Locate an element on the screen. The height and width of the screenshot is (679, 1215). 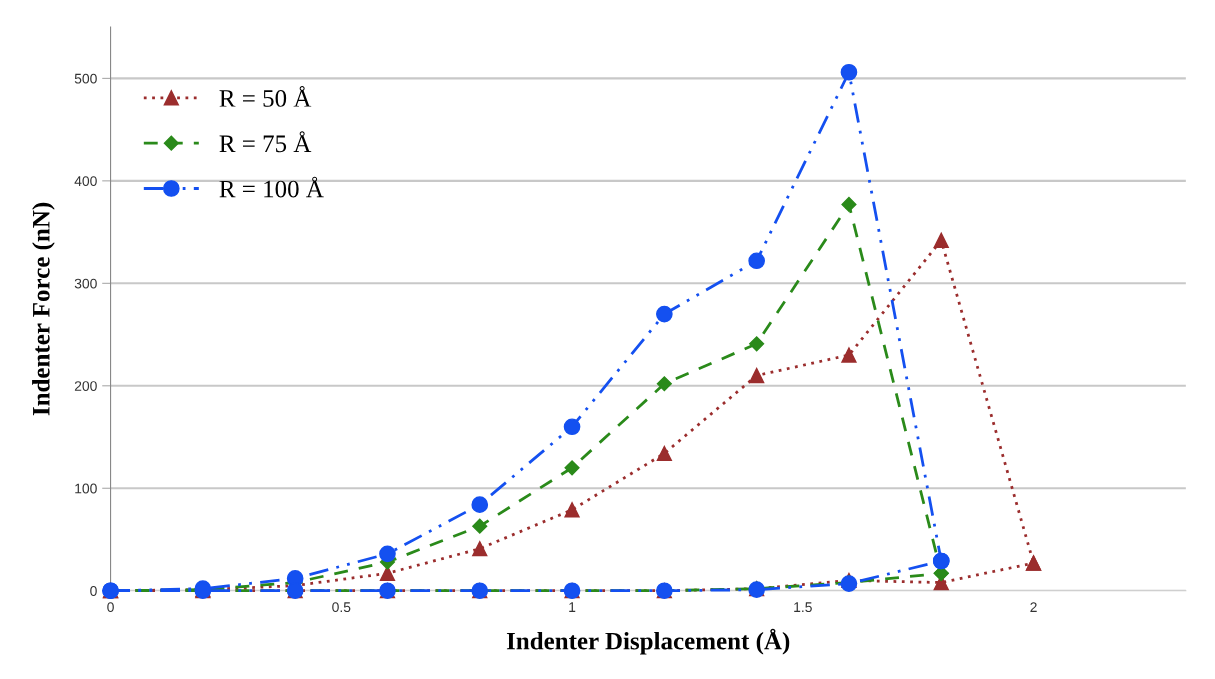
legend-label: R = 50 Å is located at coordinates (265, 96).